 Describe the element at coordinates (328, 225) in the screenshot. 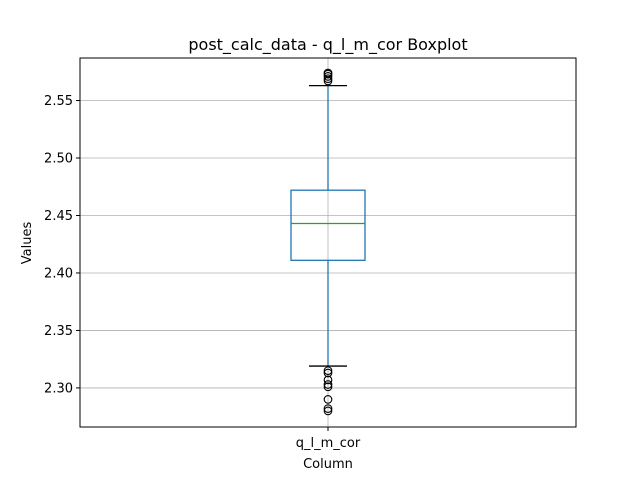

I see `iqr-box` at that location.